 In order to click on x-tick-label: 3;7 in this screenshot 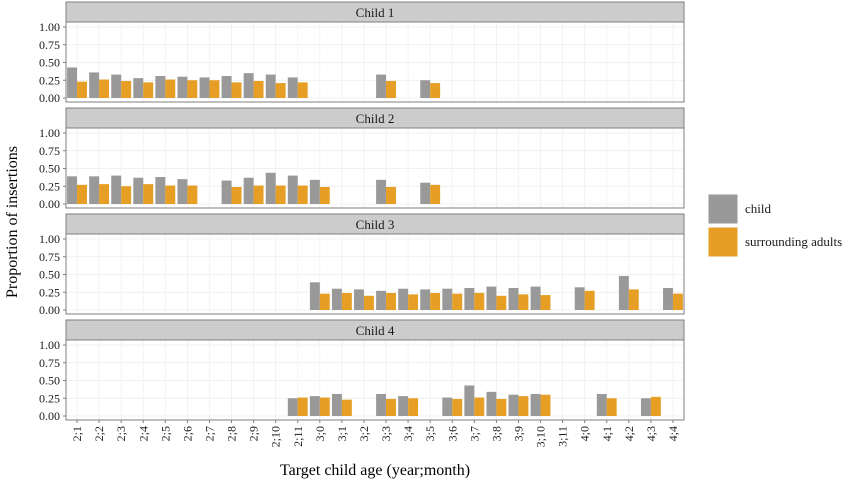, I will do `click(474, 433)`.